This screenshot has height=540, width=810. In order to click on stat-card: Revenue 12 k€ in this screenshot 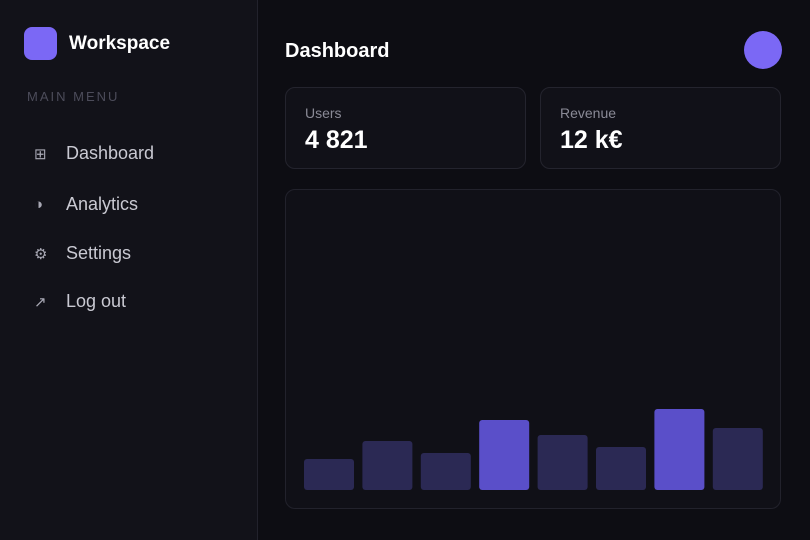, I will do `click(660, 128)`.